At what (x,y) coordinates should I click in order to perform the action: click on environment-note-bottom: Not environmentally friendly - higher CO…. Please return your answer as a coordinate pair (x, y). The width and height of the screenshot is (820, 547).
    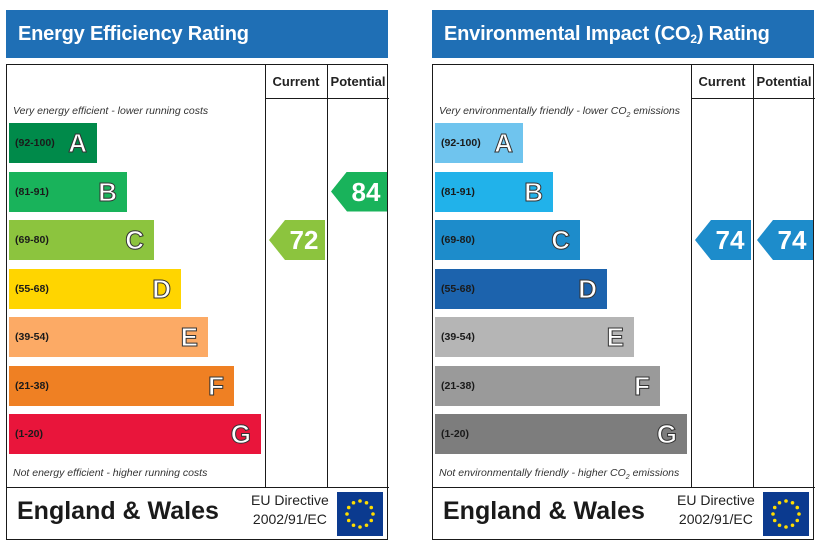
    Looking at the image, I should click on (559, 474).